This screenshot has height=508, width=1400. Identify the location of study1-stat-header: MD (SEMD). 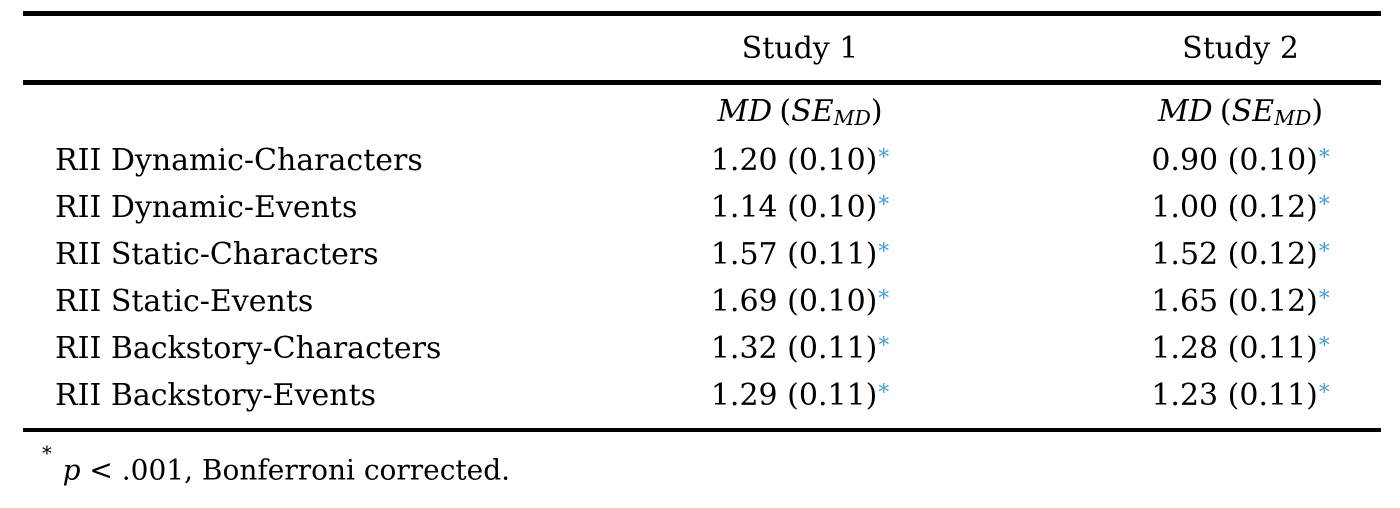
(800, 110).